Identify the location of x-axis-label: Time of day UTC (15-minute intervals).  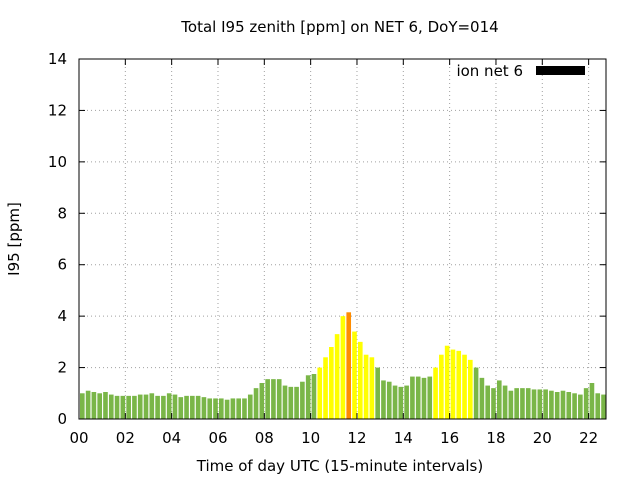
(339, 466).